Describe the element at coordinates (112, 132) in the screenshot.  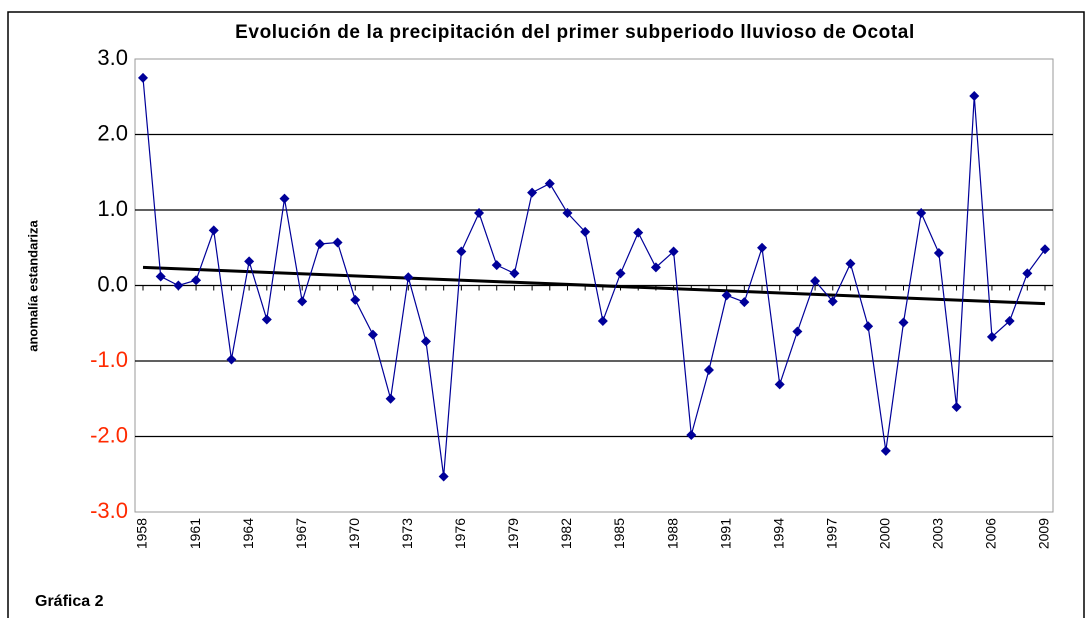
I see `y-tick-label: 2.0` at that location.